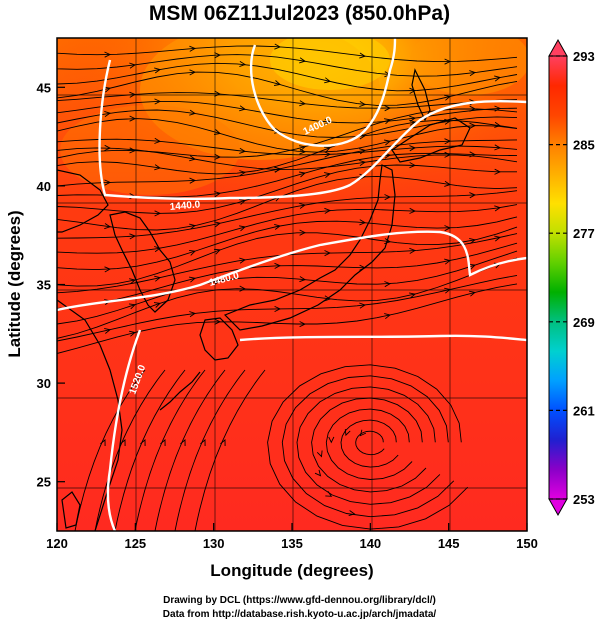 This screenshot has height=625, width=599. What do you see at coordinates (44, 186) in the screenshot?
I see `y-tick-label: 40` at bounding box center [44, 186].